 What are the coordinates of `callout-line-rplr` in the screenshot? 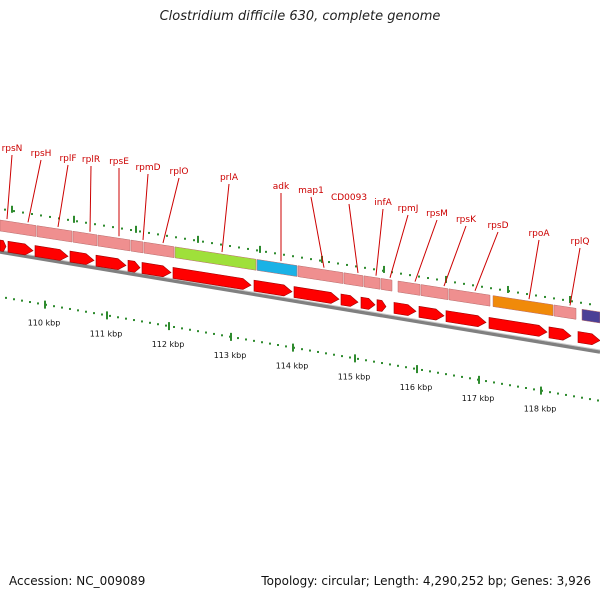 It's located at (90, 198).